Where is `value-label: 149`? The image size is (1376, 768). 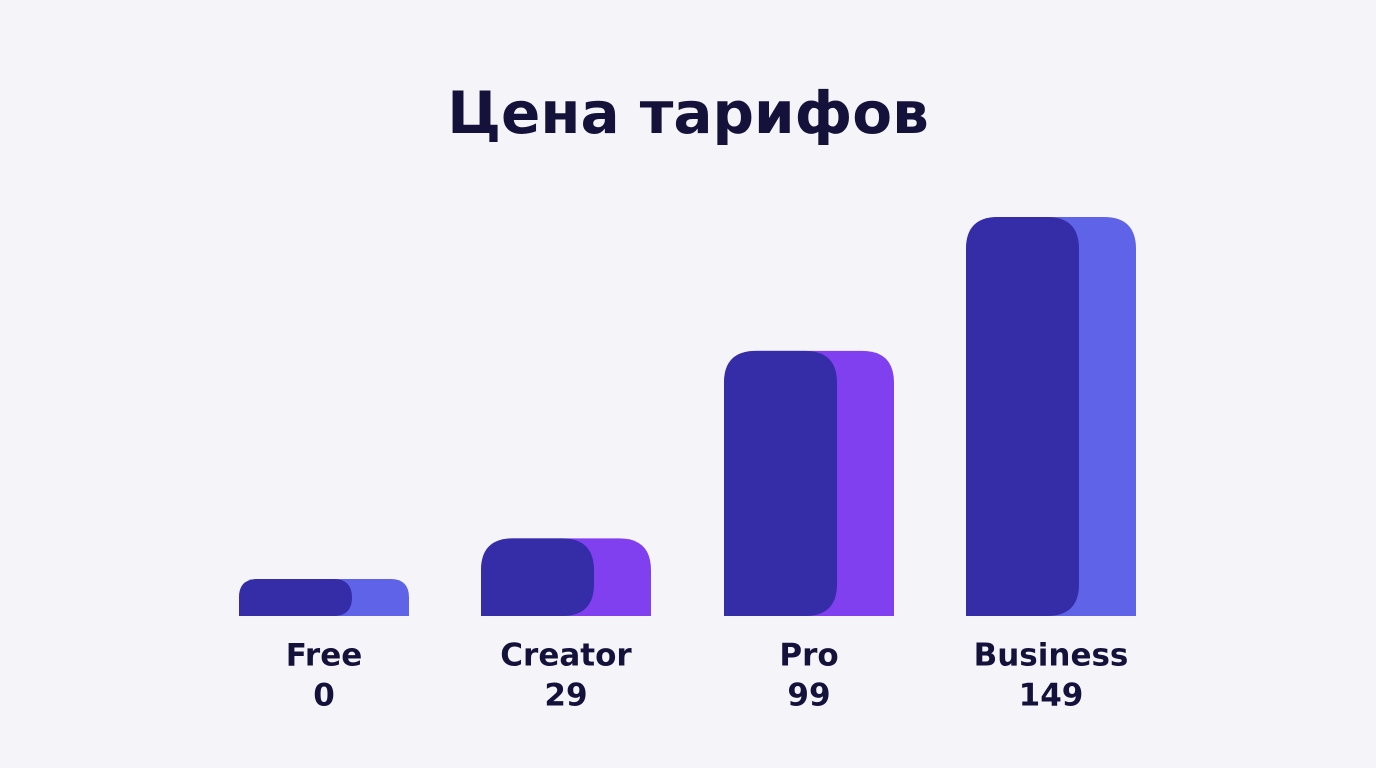
value-label: 149 is located at coordinates (1051, 696).